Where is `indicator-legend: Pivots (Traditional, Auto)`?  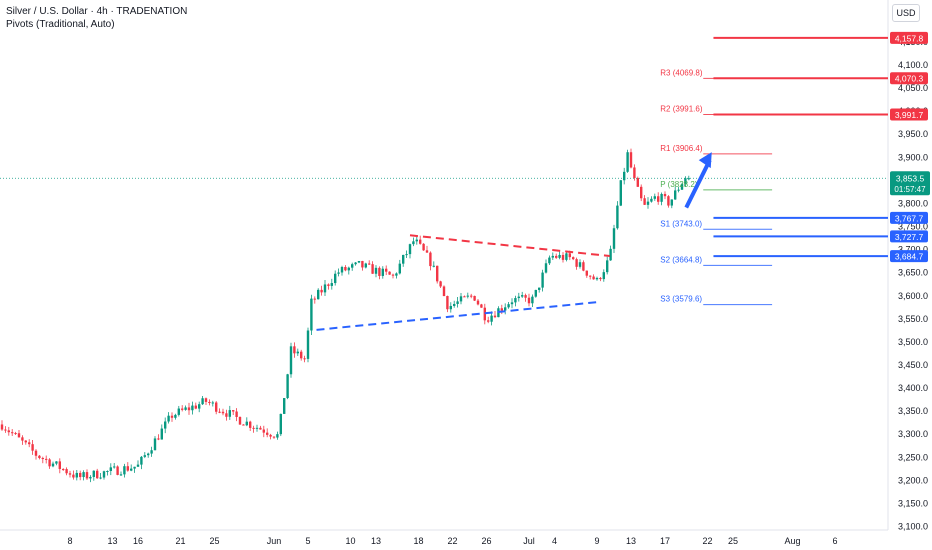 indicator-legend: Pivots (Traditional, Auto) is located at coordinates (60, 24).